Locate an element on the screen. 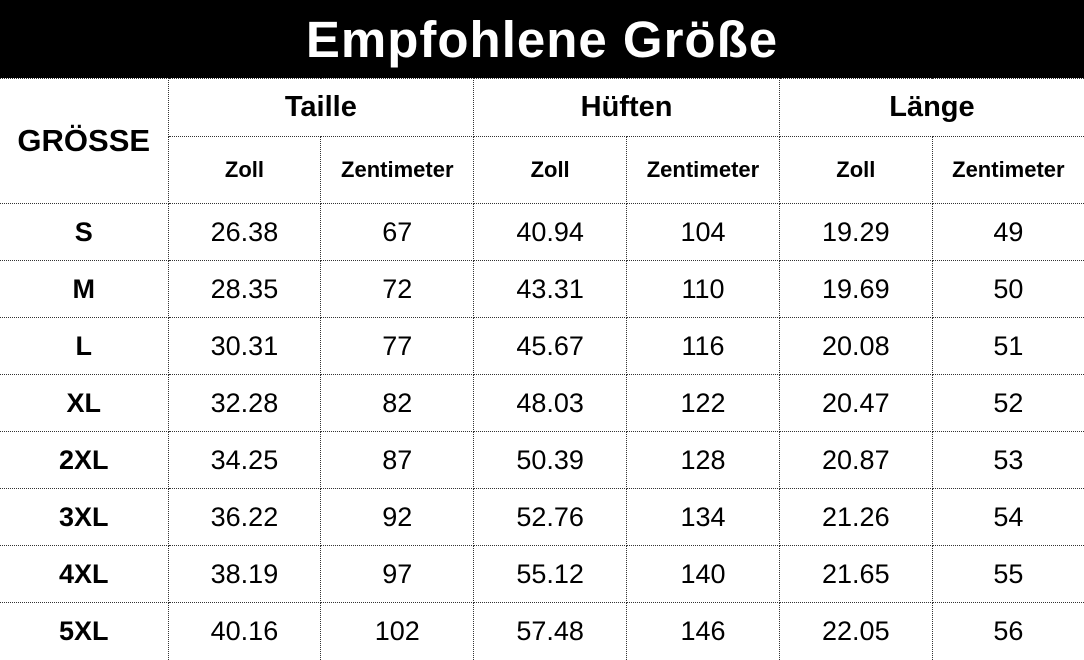  value-cell: 72 is located at coordinates (397, 289).